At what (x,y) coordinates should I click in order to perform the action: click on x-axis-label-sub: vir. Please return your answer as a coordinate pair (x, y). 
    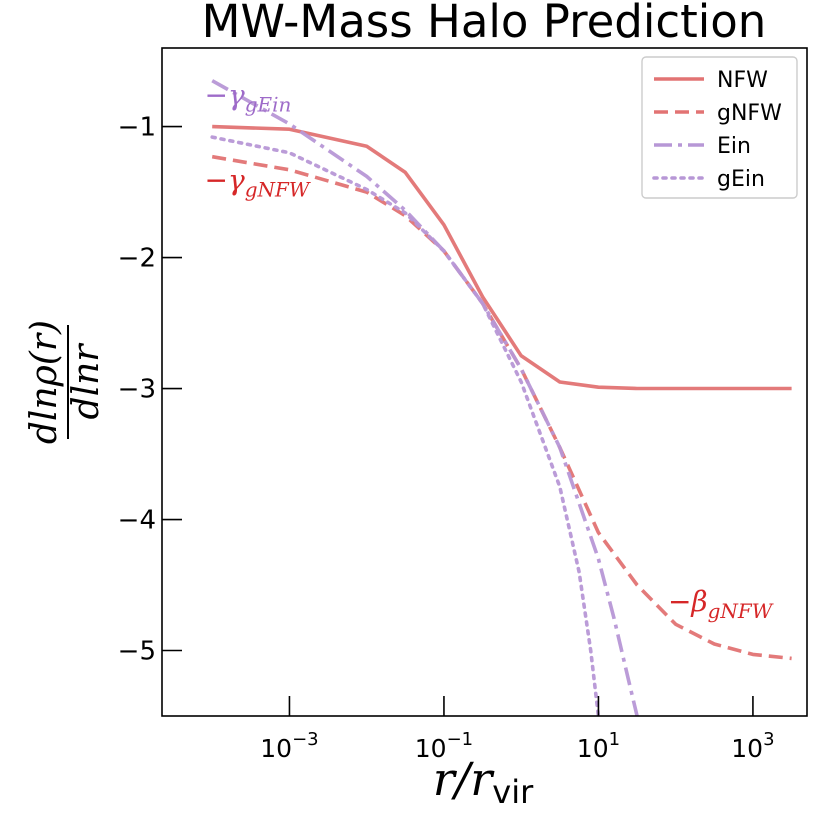
    Looking at the image, I should click on (513, 792).